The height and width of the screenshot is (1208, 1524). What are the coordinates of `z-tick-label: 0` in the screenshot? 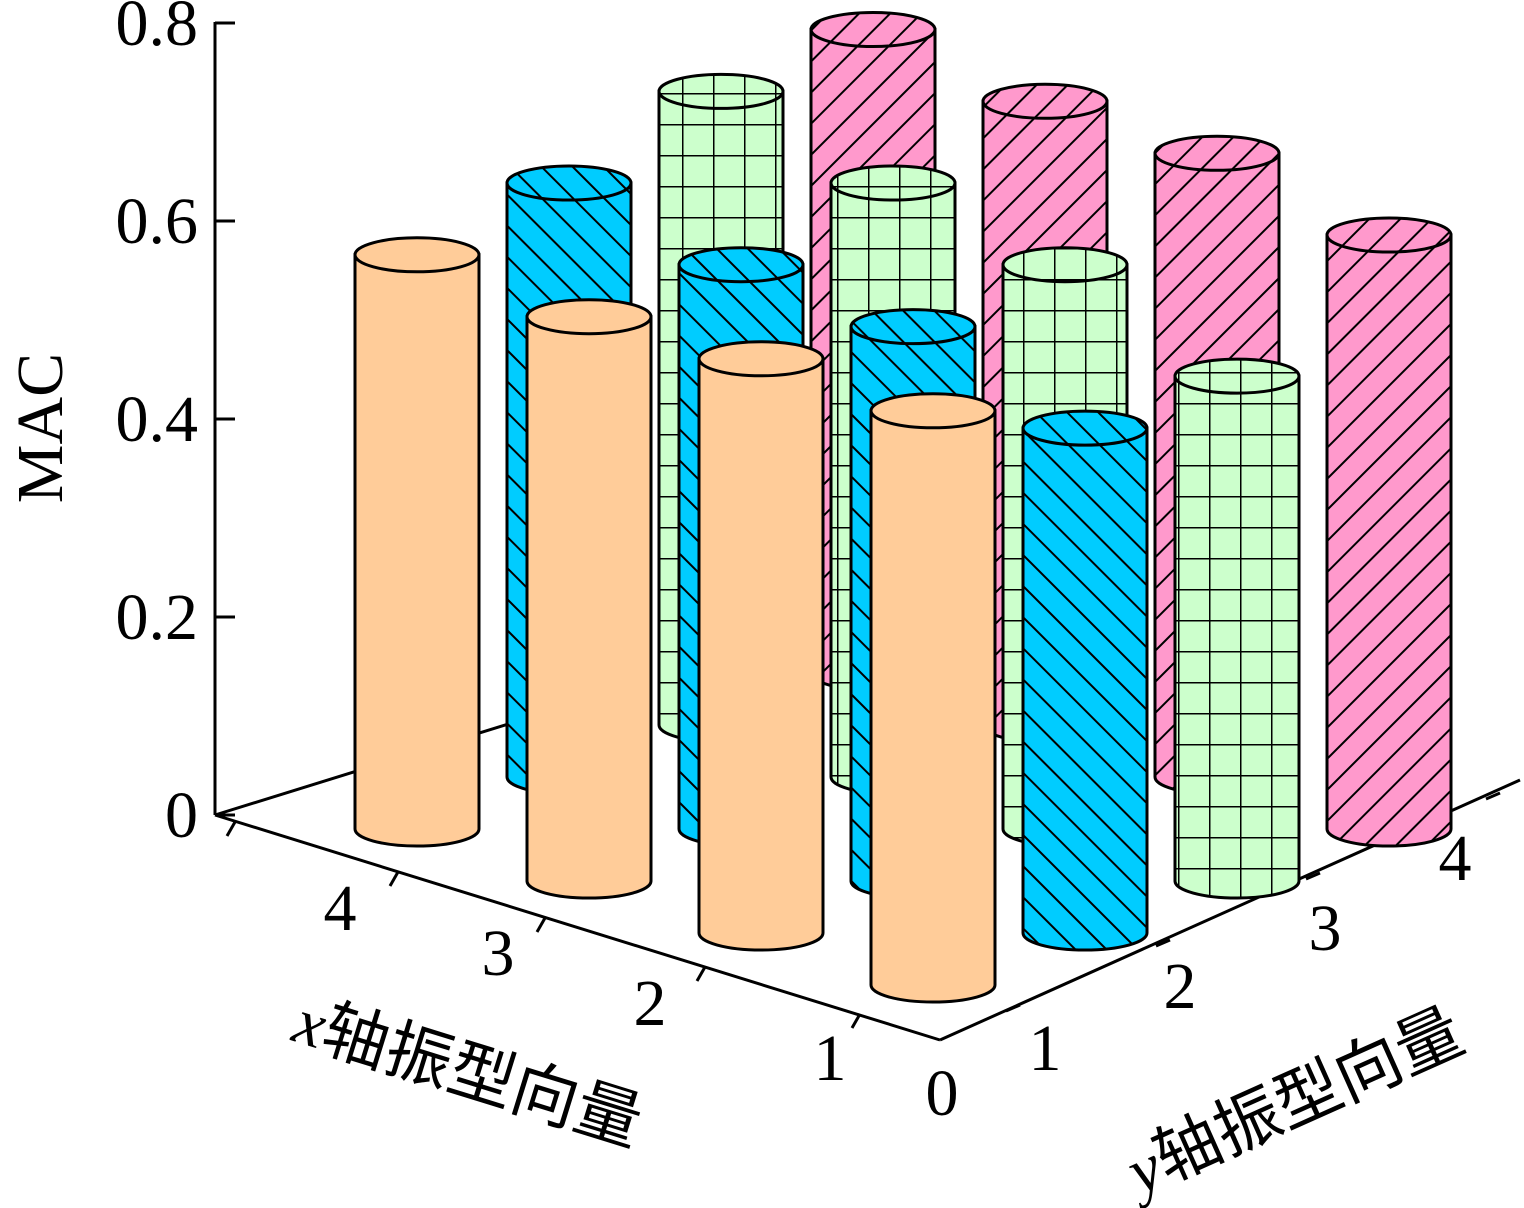 It's located at (181, 815).